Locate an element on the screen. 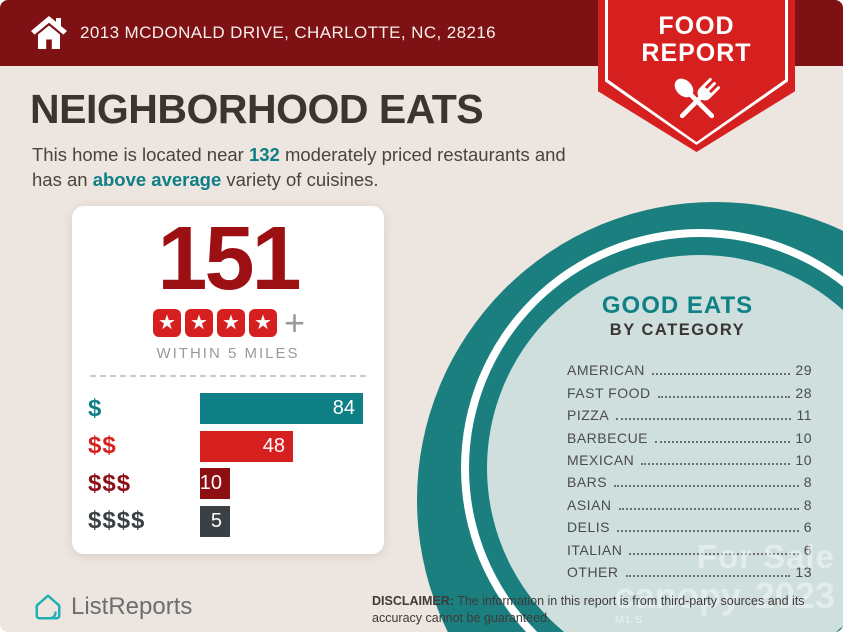  intro-part3: has an is located at coordinates (62, 179).